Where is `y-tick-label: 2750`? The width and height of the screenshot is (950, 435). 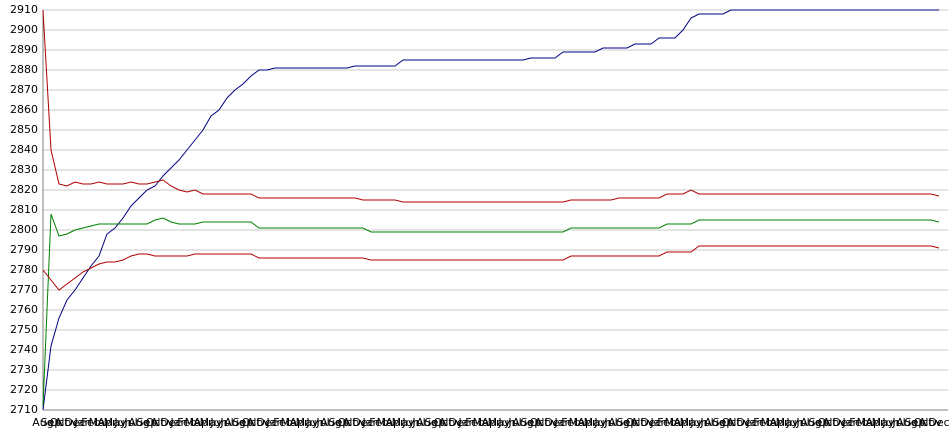 y-tick-label: 2750 is located at coordinates (24, 329).